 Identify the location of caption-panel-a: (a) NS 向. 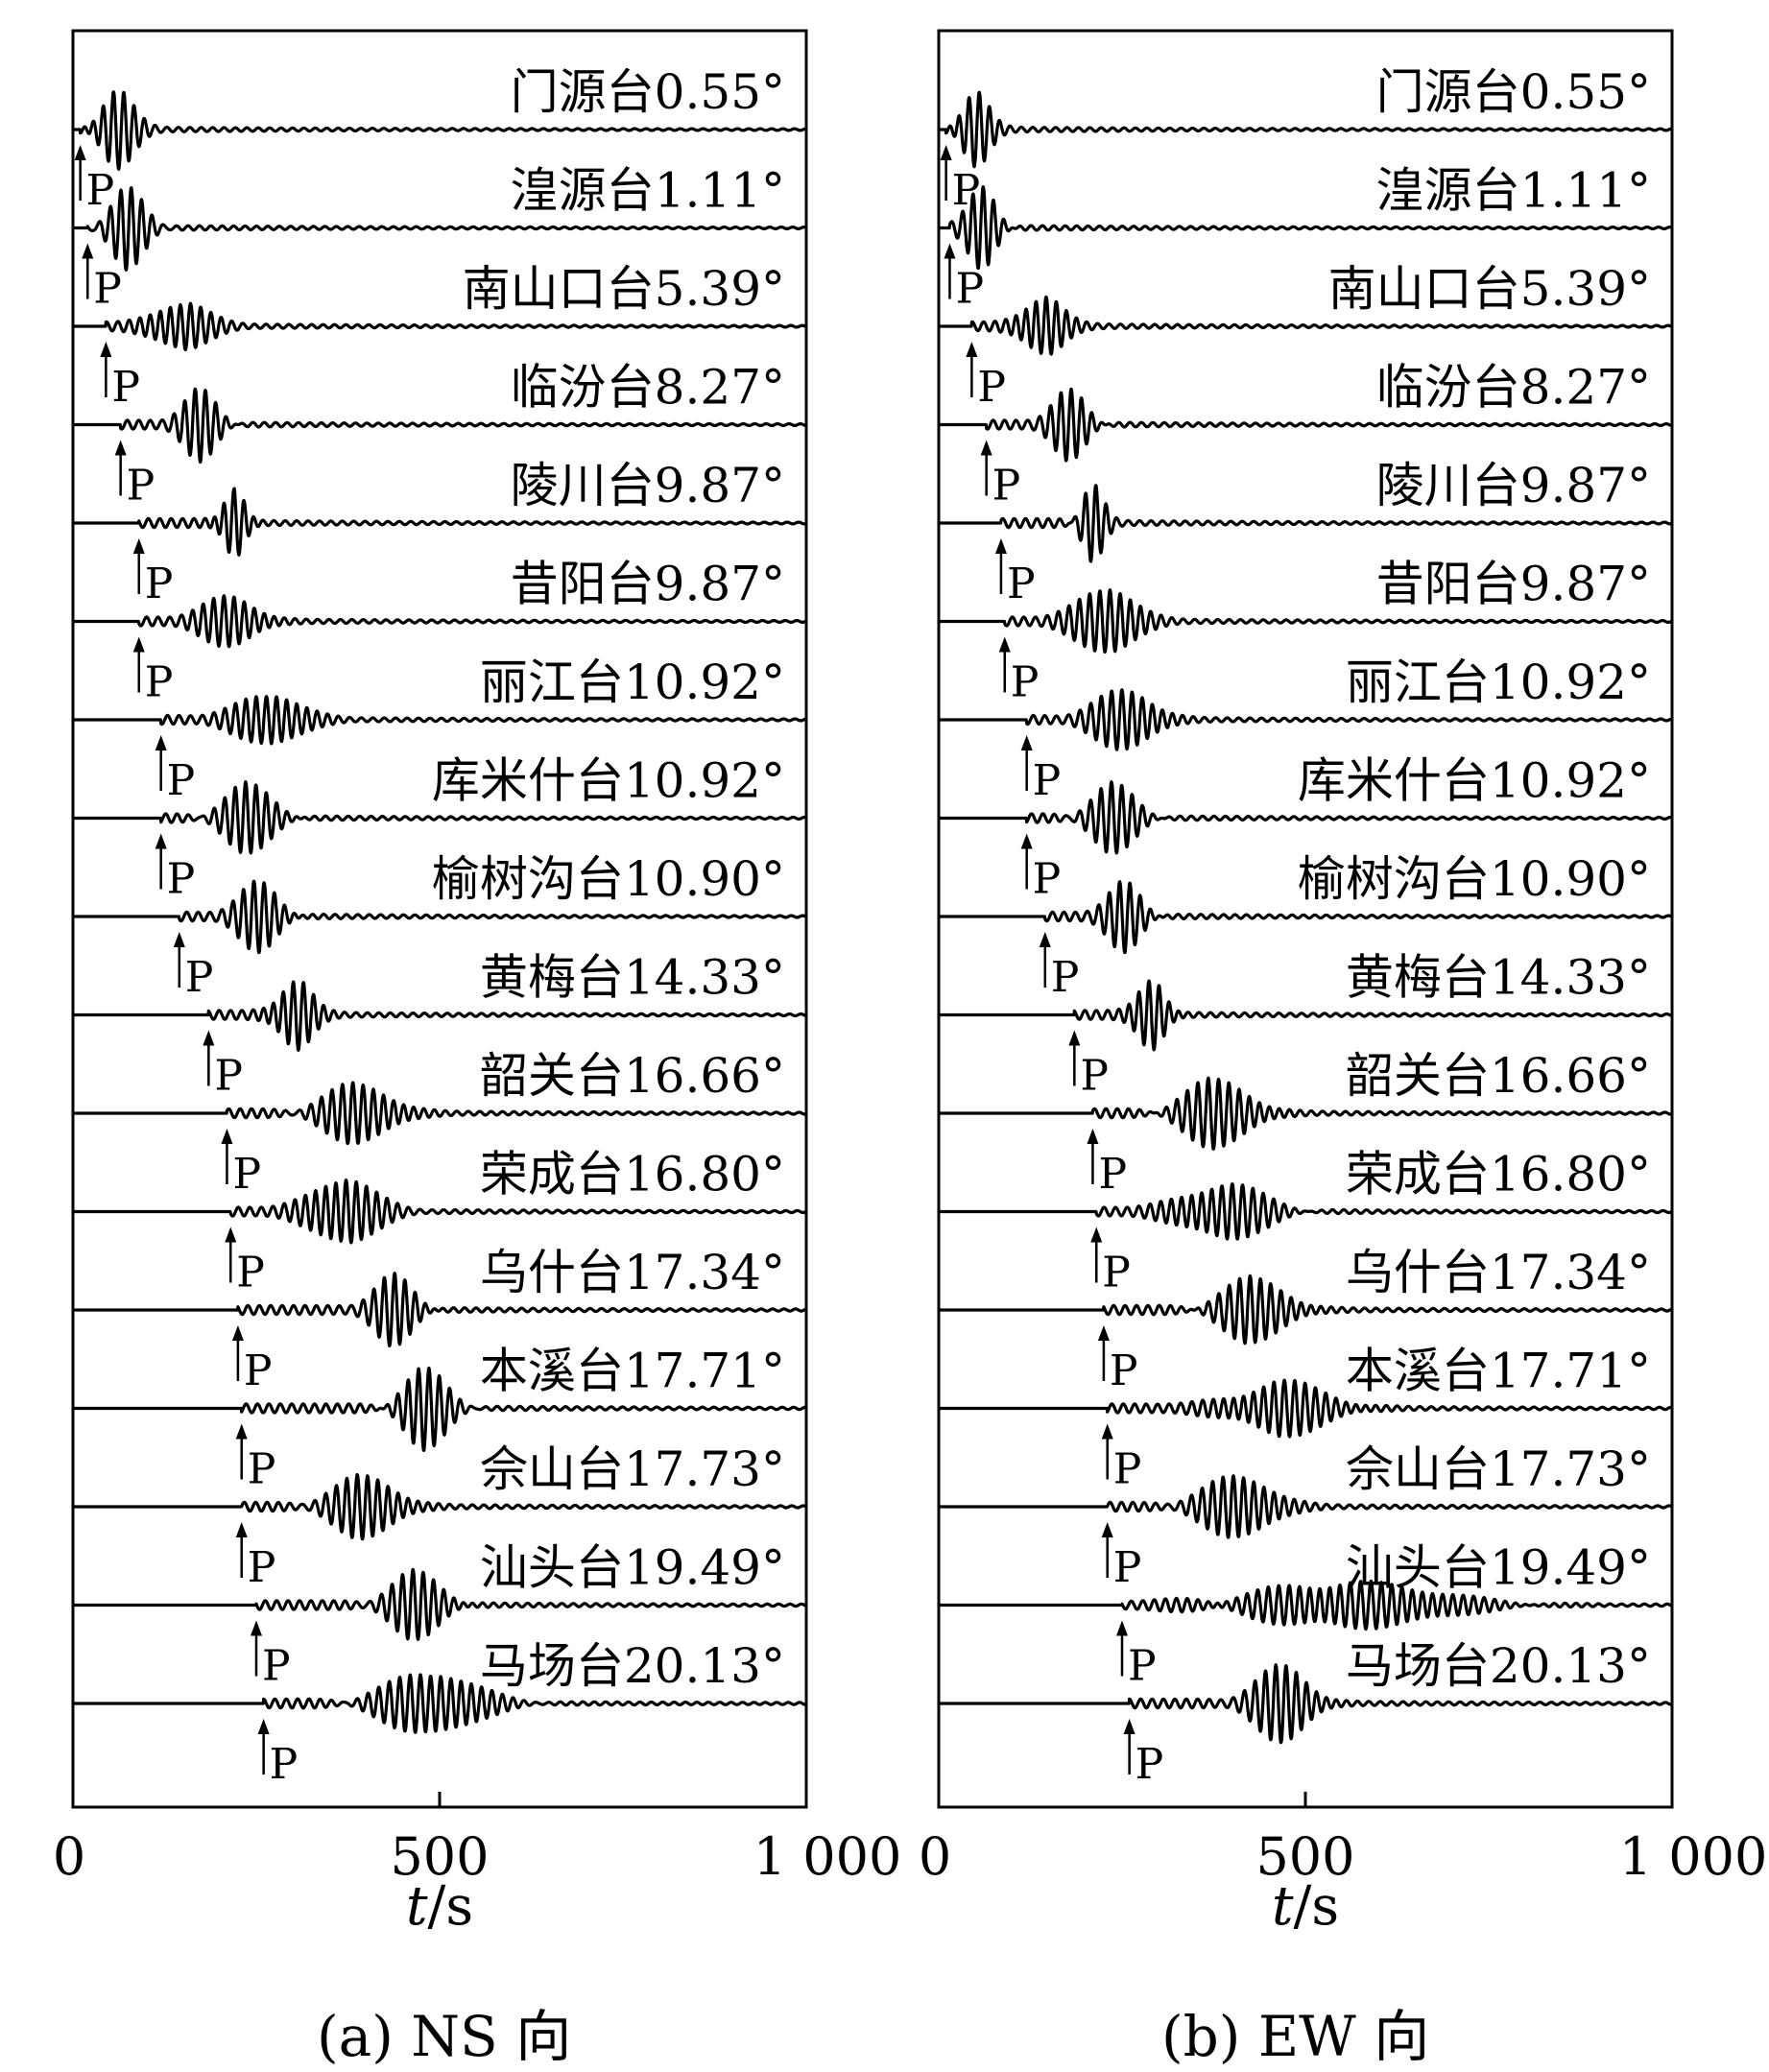
(445, 2037).